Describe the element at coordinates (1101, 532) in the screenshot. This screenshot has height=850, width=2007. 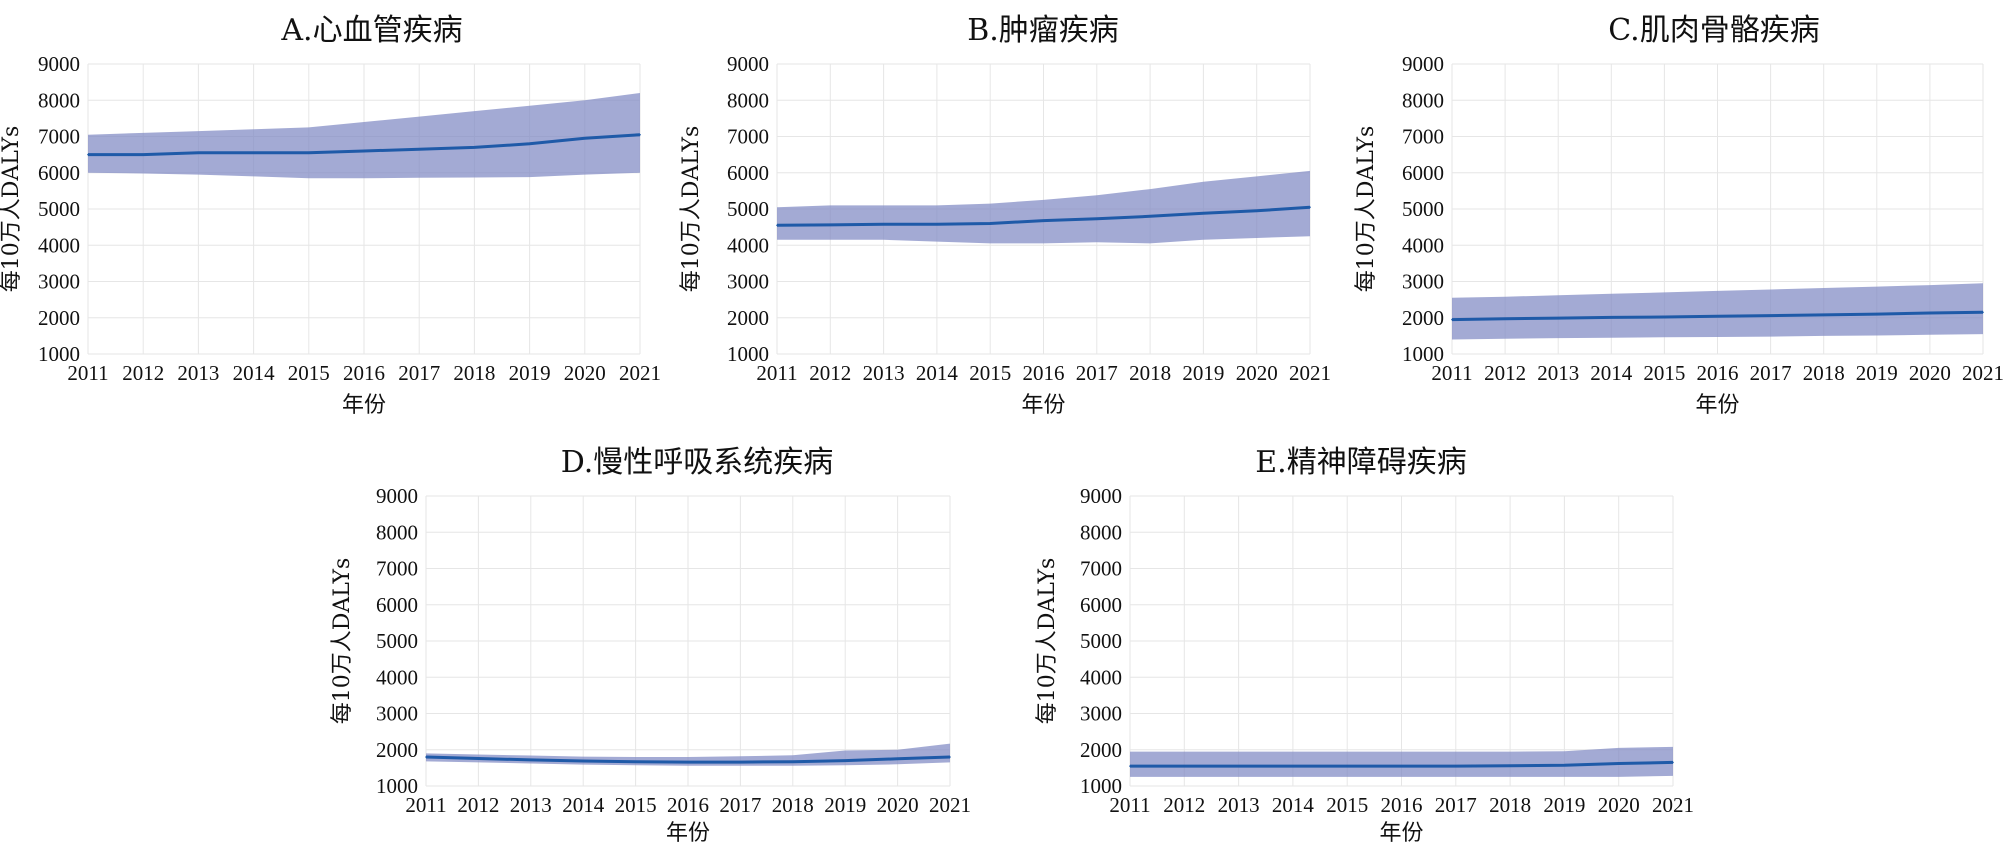
I see `y-tick-label: 8000` at that location.